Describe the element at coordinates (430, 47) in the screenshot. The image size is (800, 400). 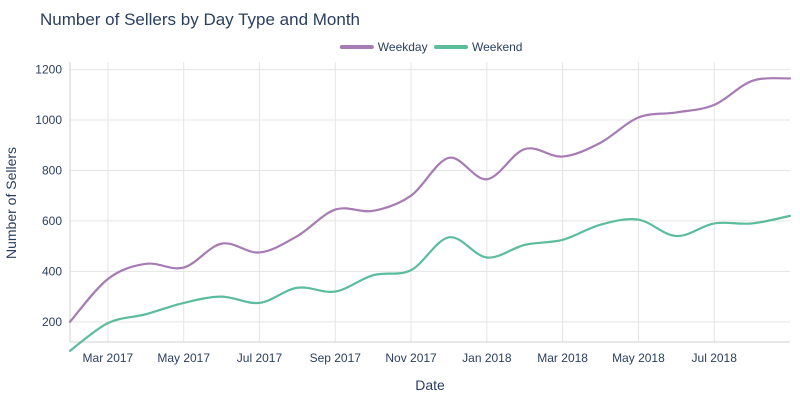
I see `legend: Weekday Weekend` at that location.